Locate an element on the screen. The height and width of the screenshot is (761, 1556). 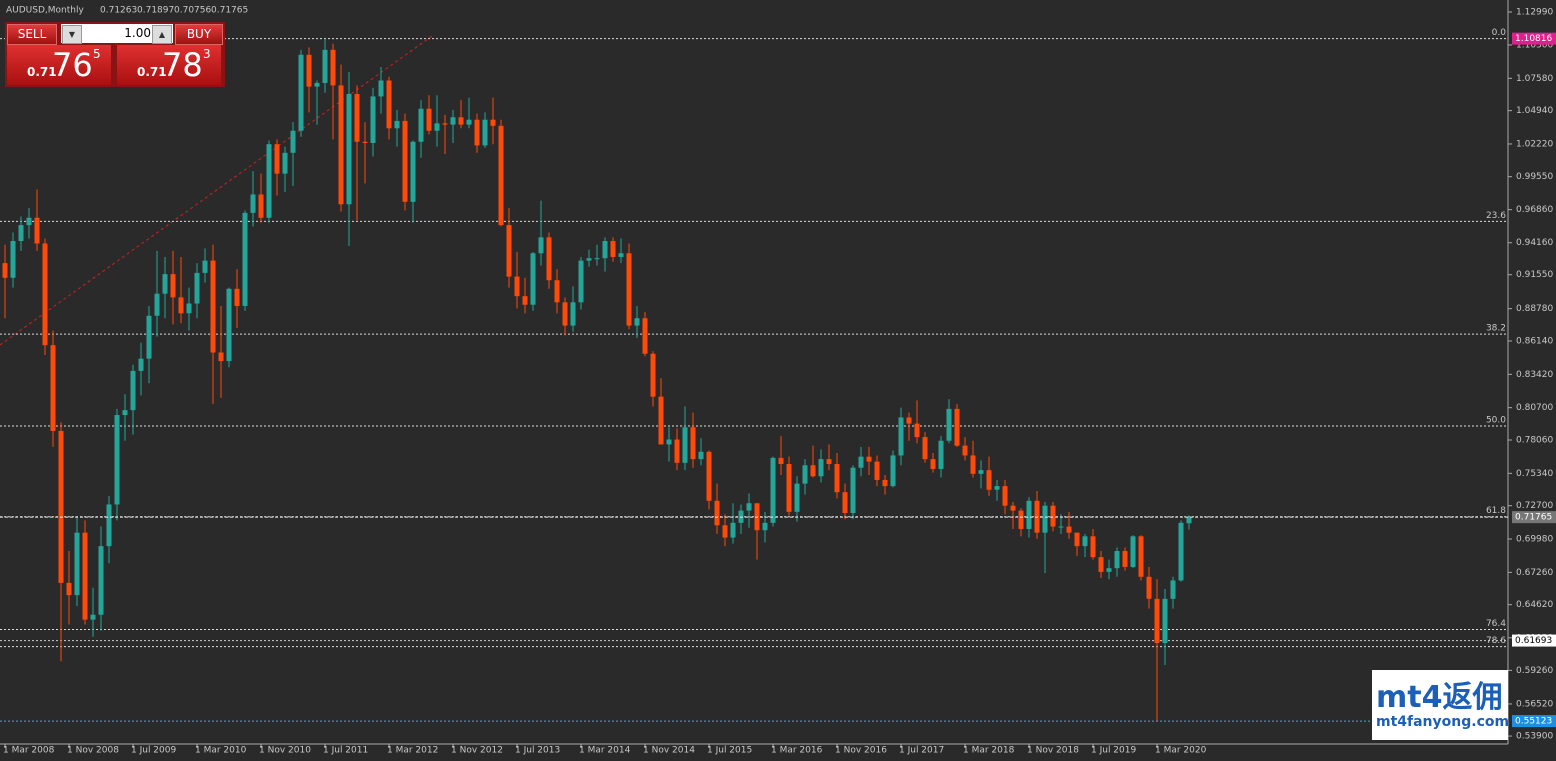
x-tick-label: 1 Mar 2012 is located at coordinates (412, 751).